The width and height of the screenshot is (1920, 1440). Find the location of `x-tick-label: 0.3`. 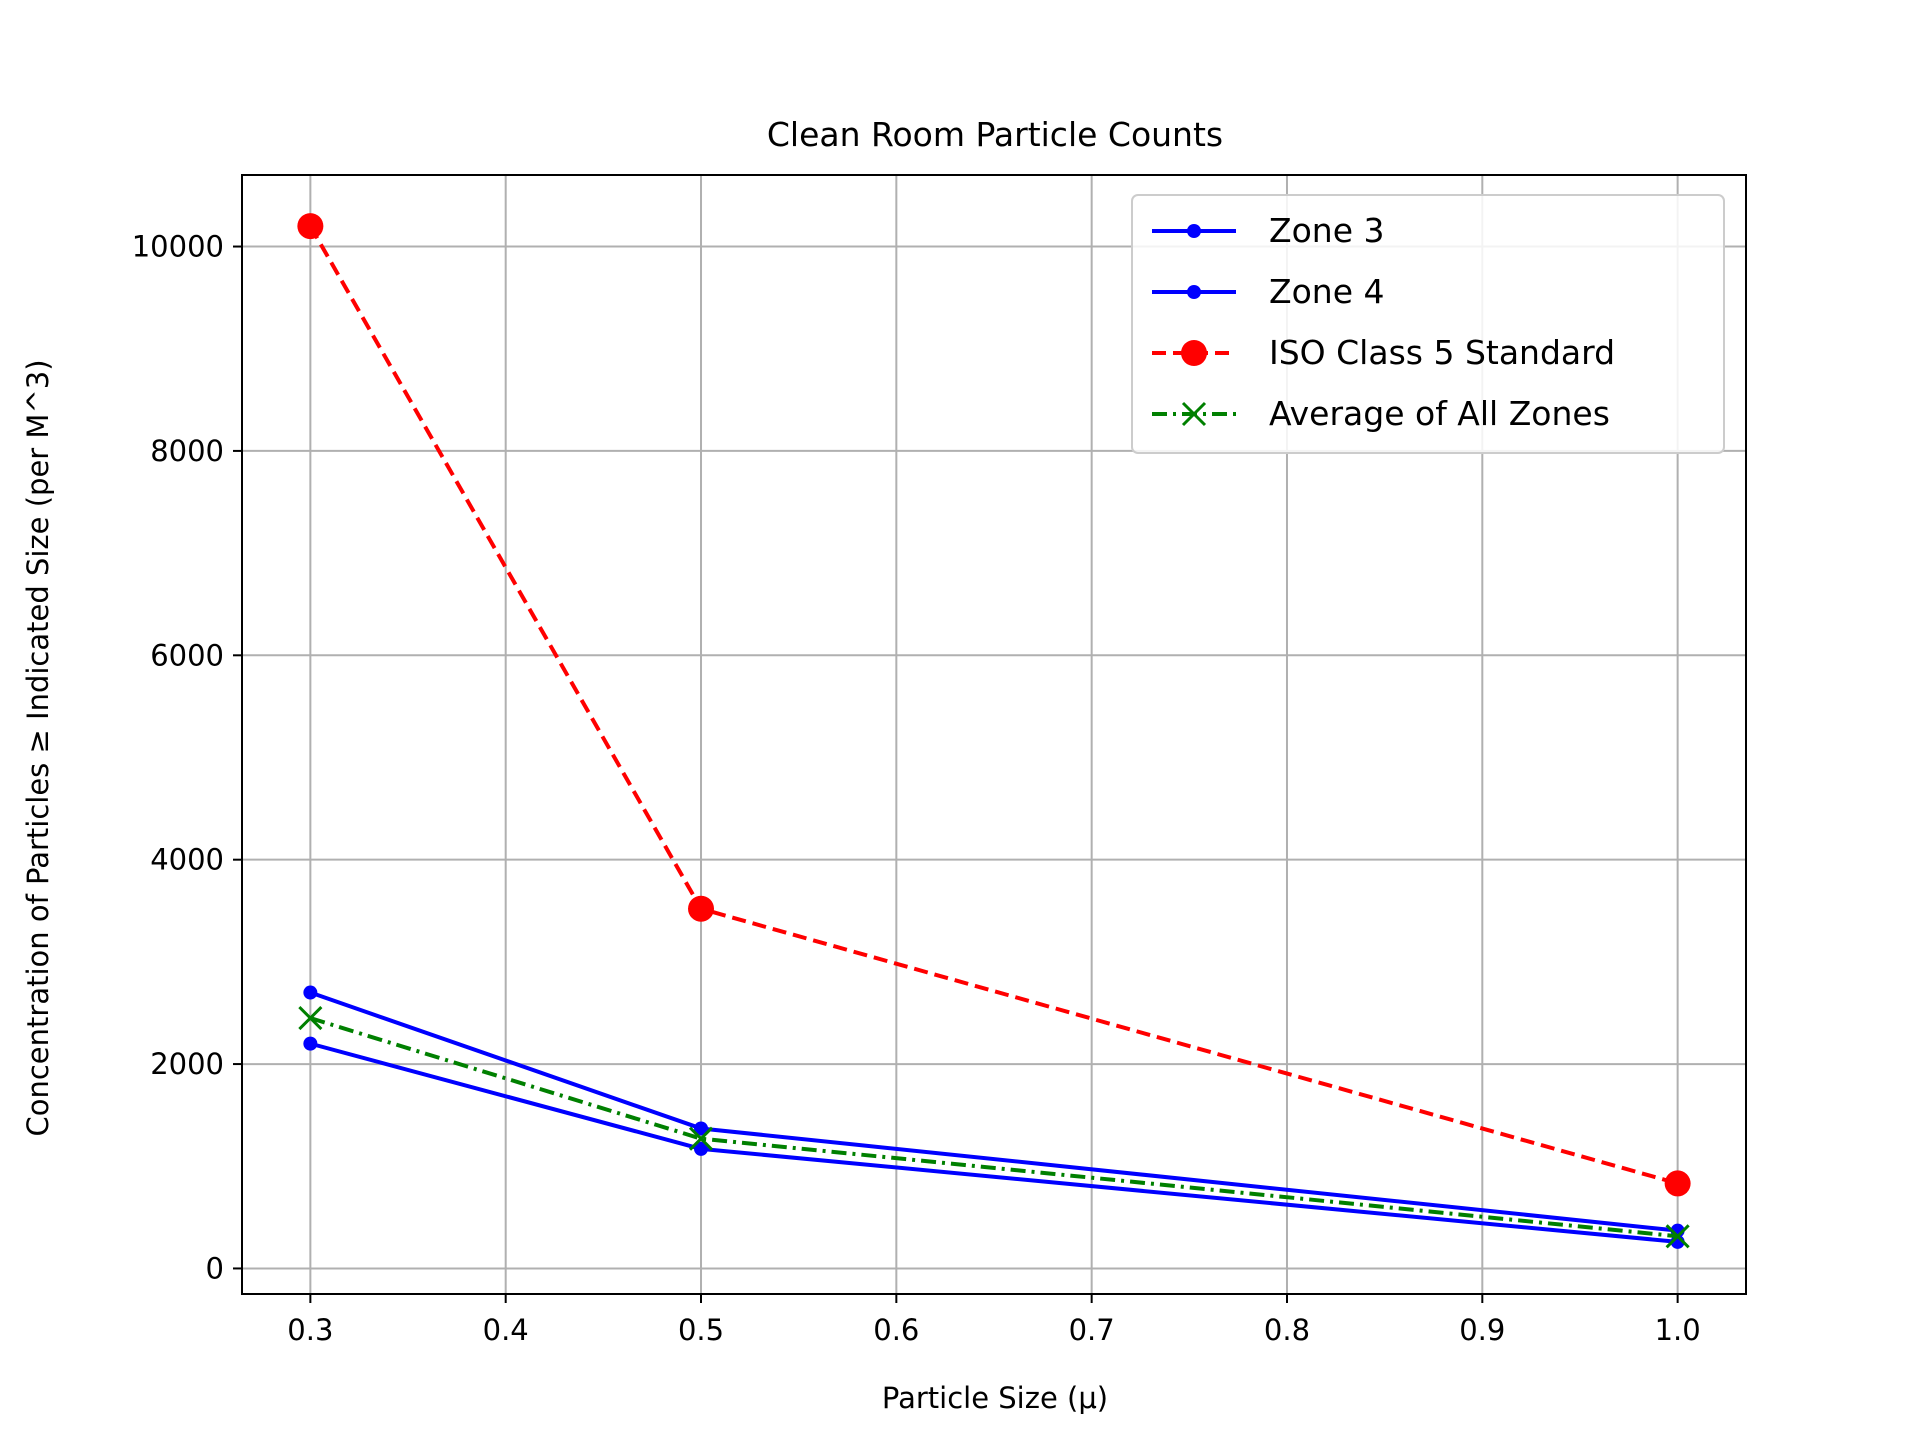

x-tick-label: 0.3 is located at coordinates (310, 1330).